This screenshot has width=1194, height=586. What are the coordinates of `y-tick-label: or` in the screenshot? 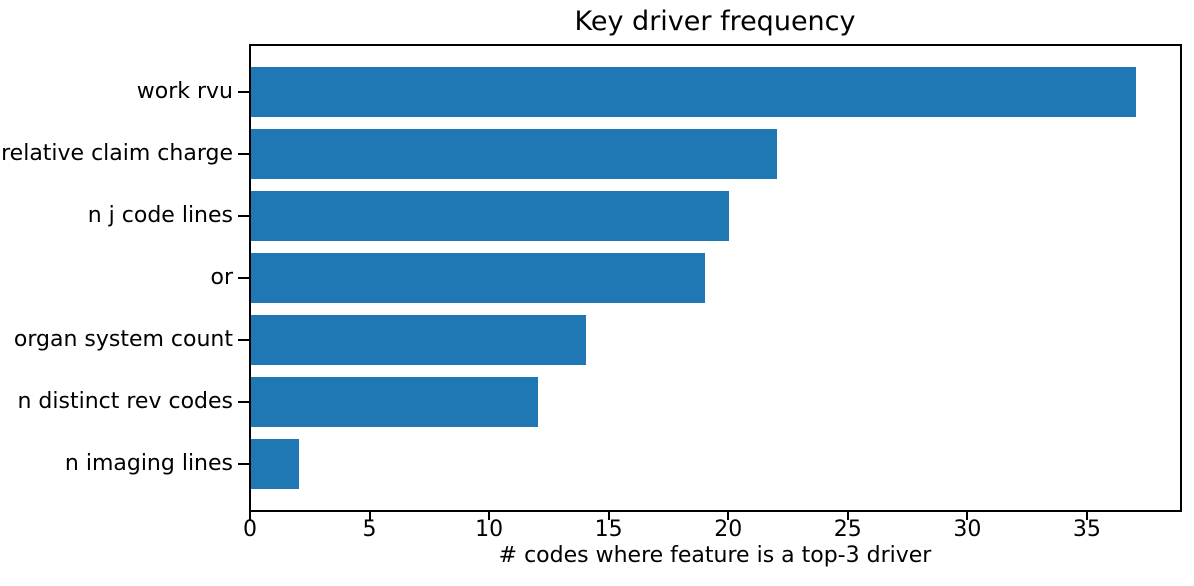 It's located at (221, 277).